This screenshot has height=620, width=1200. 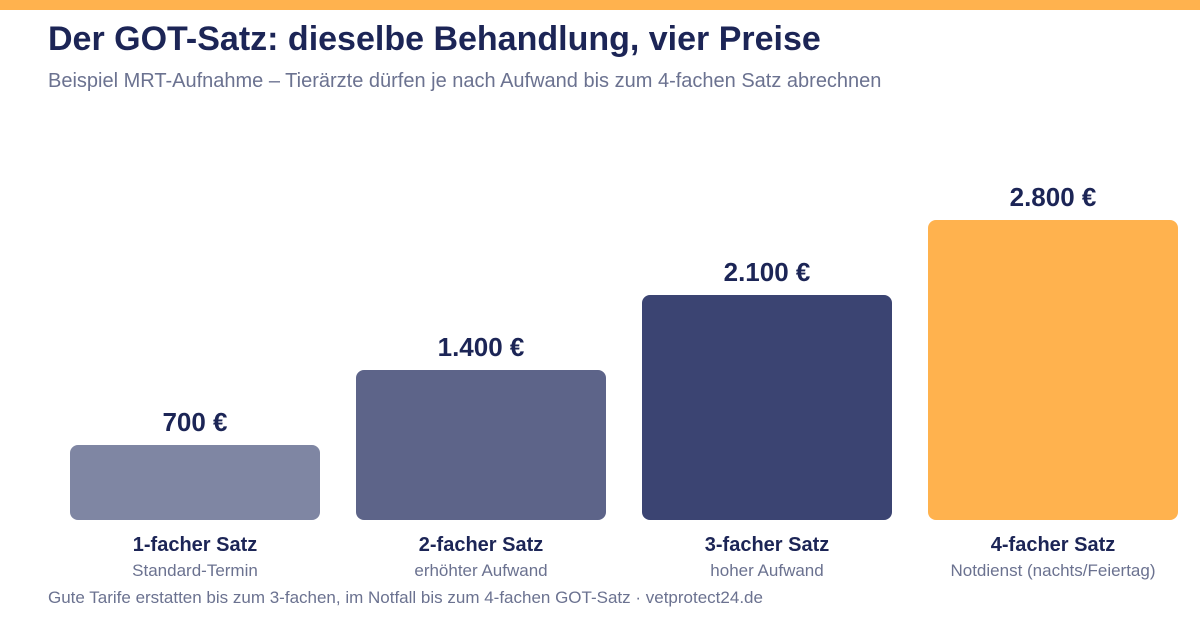 I want to click on bar-value-label: 1.400 €, so click(x=481, y=347).